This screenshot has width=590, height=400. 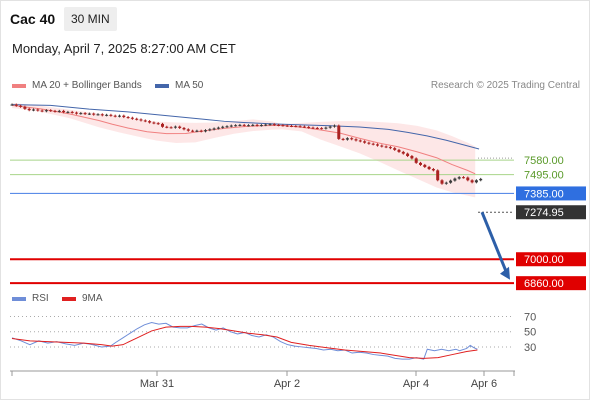 What do you see at coordinates (551, 212) in the screenshot?
I see `last-price-box` at bounding box center [551, 212].